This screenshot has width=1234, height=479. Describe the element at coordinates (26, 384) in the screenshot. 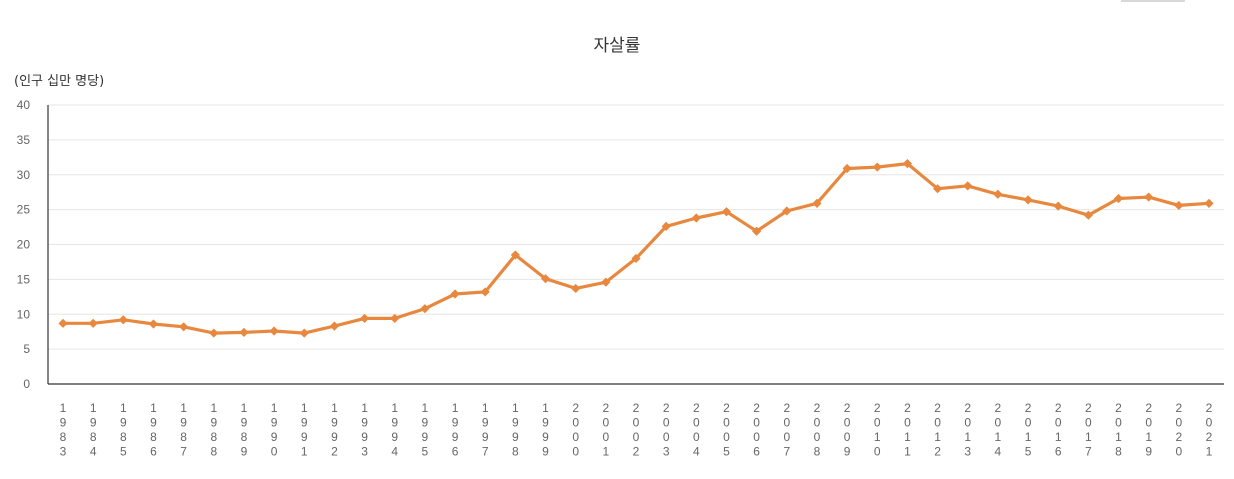

I see `y-tick-label: 0` at that location.